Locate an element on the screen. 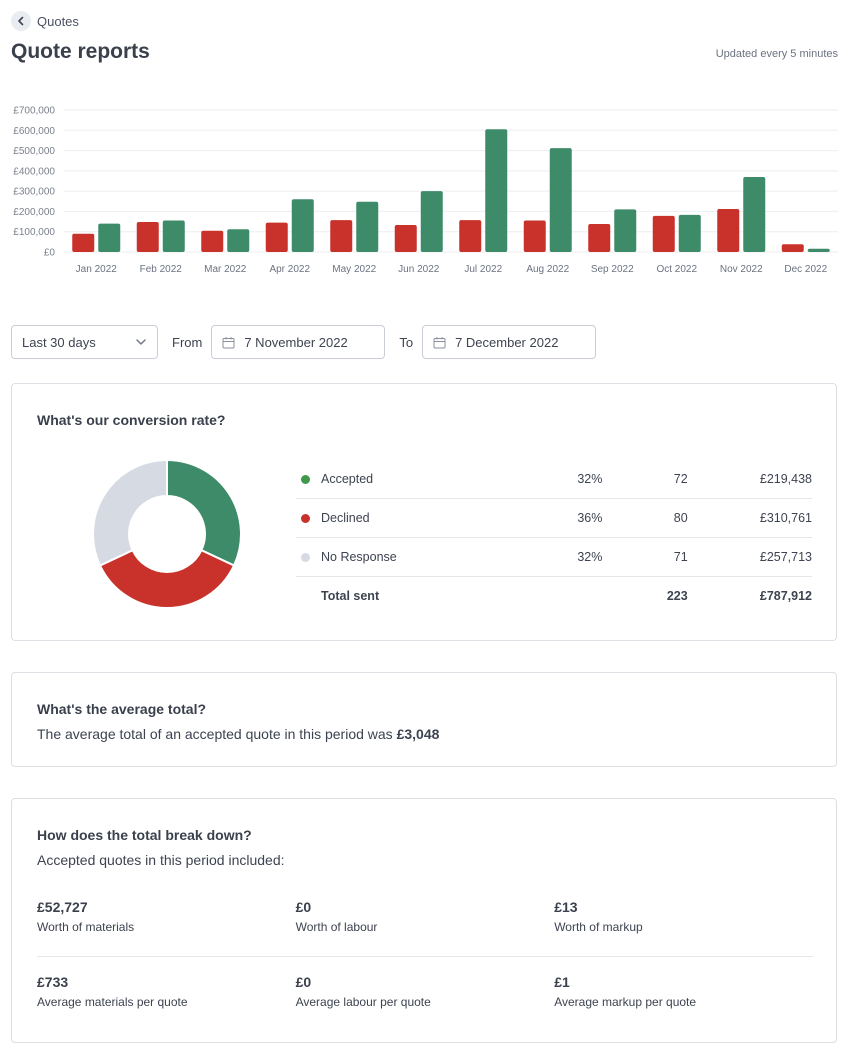 The image size is (860, 1060). from-date-input: 7 November 2022 is located at coordinates (298, 342).